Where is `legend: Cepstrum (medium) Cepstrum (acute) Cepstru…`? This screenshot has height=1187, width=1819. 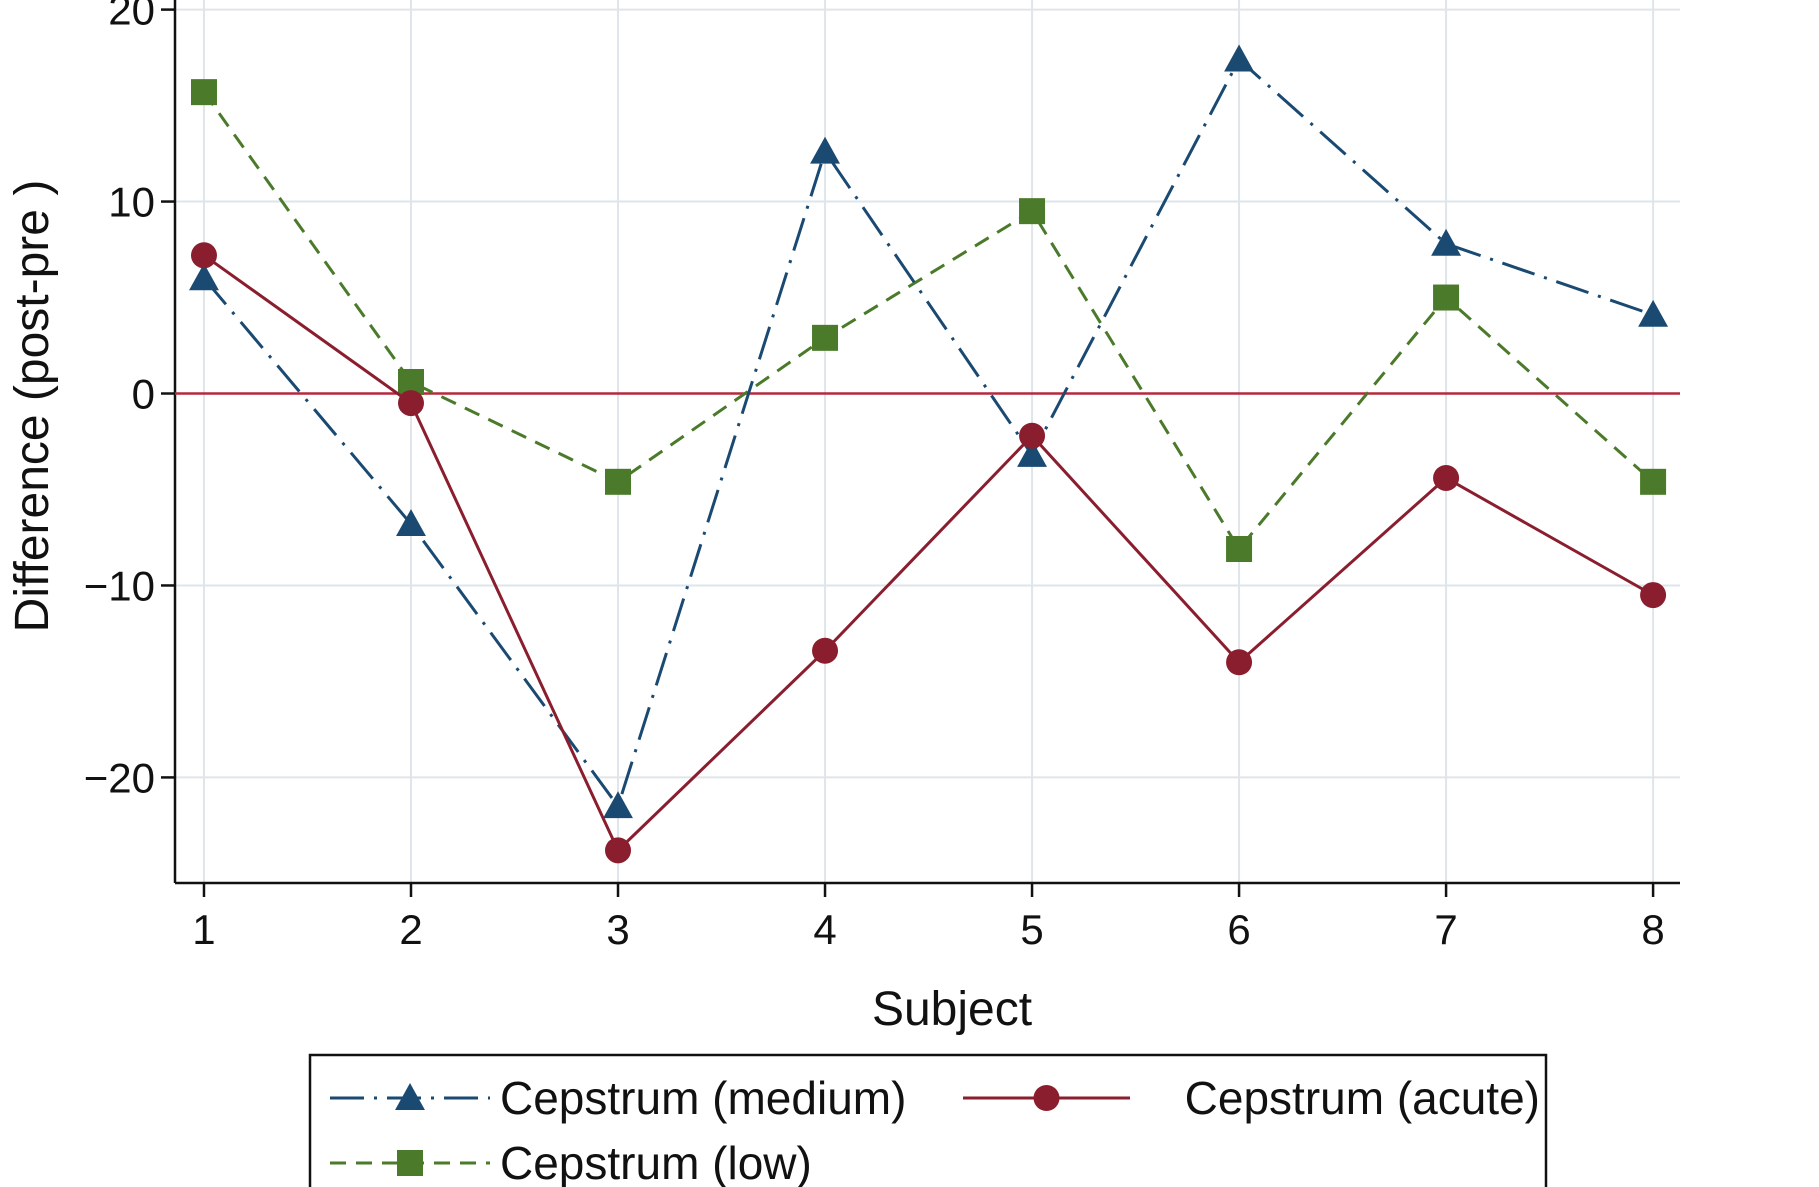
legend: Cepstrum (medium) Cepstrum (acute) Cepstru… is located at coordinates (928, 1120).